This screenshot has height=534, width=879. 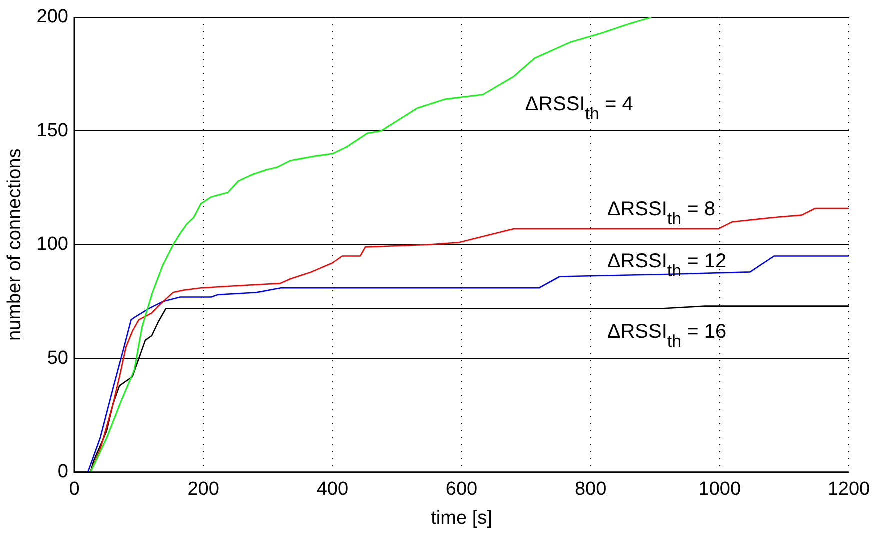 What do you see at coordinates (52, 131) in the screenshot?
I see `y-tick-label: 150` at bounding box center [52, 131].